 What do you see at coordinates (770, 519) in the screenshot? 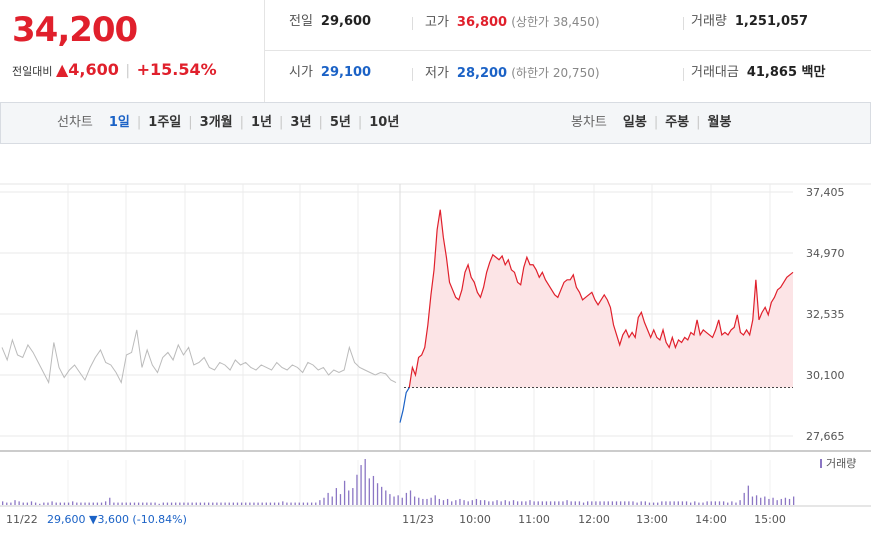
I see `x-tick-label: 15:00` at bounding box center [770, 519].